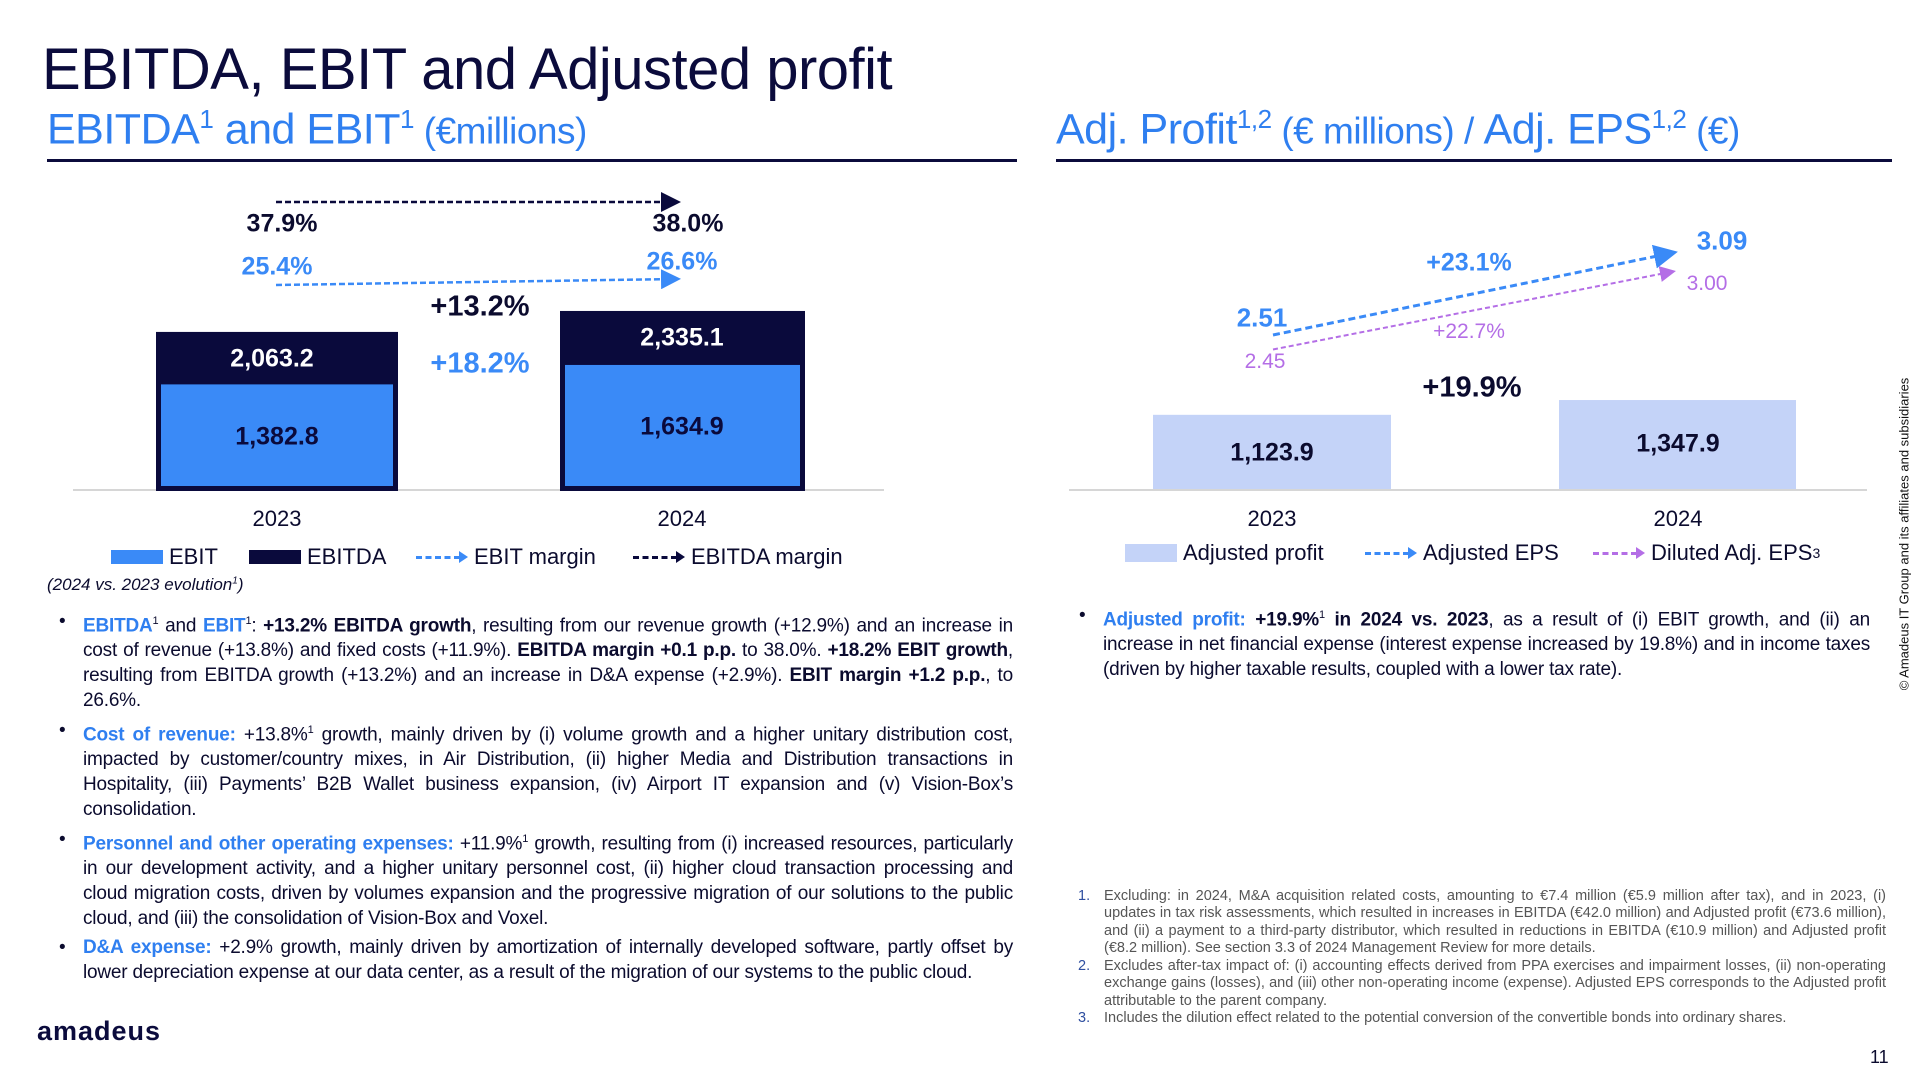 This screenshot has height=1080, width=1920. What do you see at coordinates (282, 223) in the screenshot?
I see `ebitda-margin-2023: 37.9%` at bounding box center [282, 223].